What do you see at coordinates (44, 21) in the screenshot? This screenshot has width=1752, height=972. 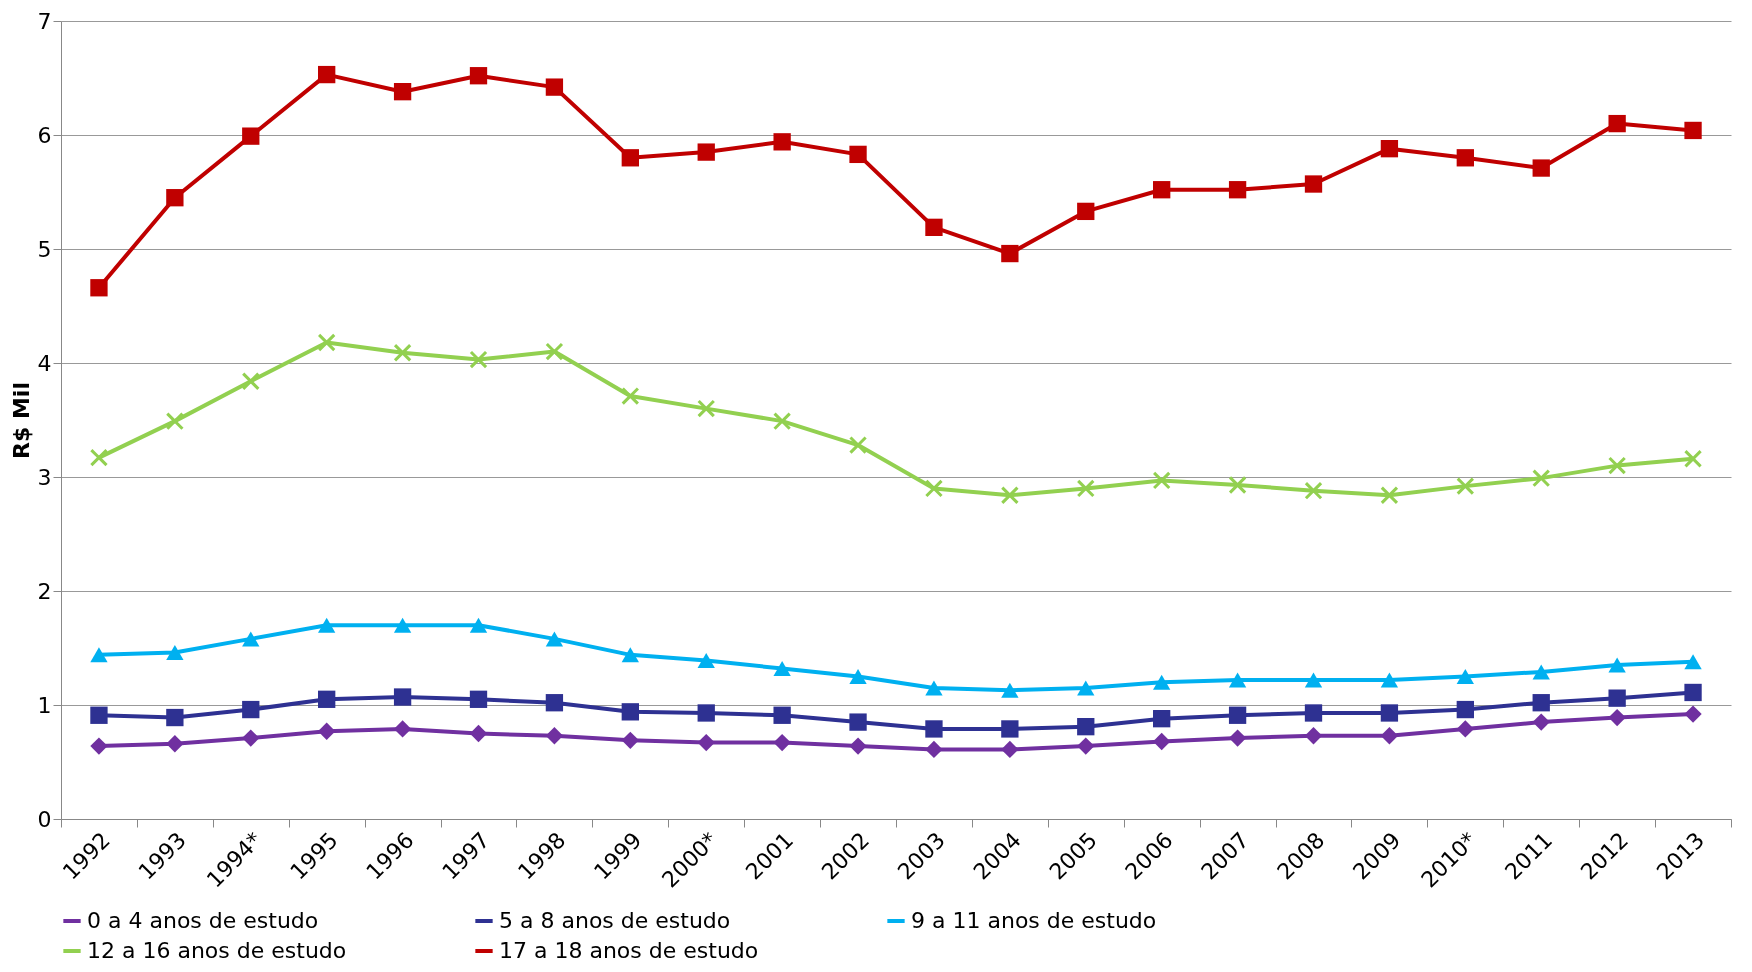 I see `y-tick-label: 7` at bounding box center [44, 21].